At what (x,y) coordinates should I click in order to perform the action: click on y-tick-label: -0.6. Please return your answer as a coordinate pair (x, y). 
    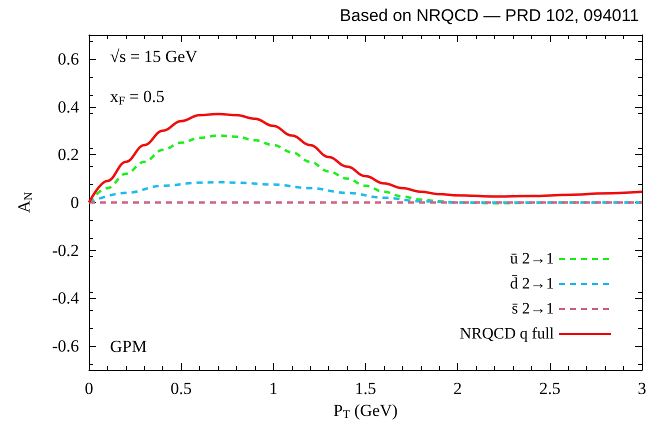
    Looking at the image, I should click on (65, 346).